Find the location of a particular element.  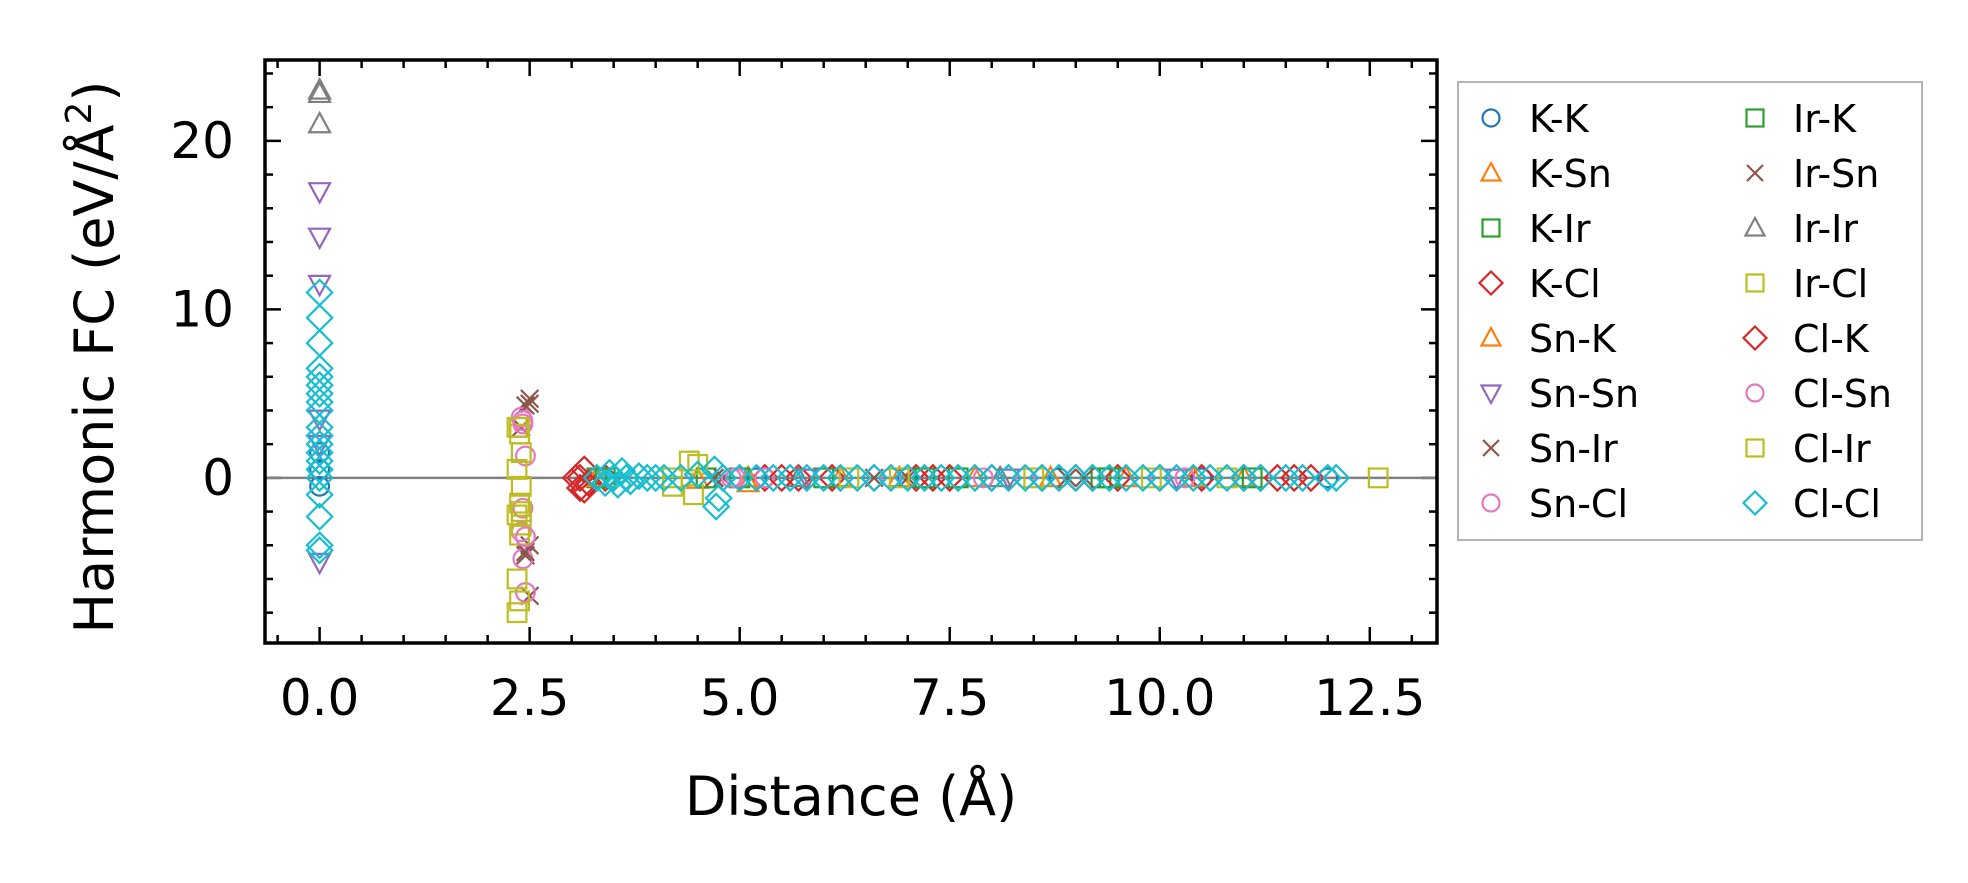

legend-entry: Cl-Sn is located at coordinates (1818, 394).